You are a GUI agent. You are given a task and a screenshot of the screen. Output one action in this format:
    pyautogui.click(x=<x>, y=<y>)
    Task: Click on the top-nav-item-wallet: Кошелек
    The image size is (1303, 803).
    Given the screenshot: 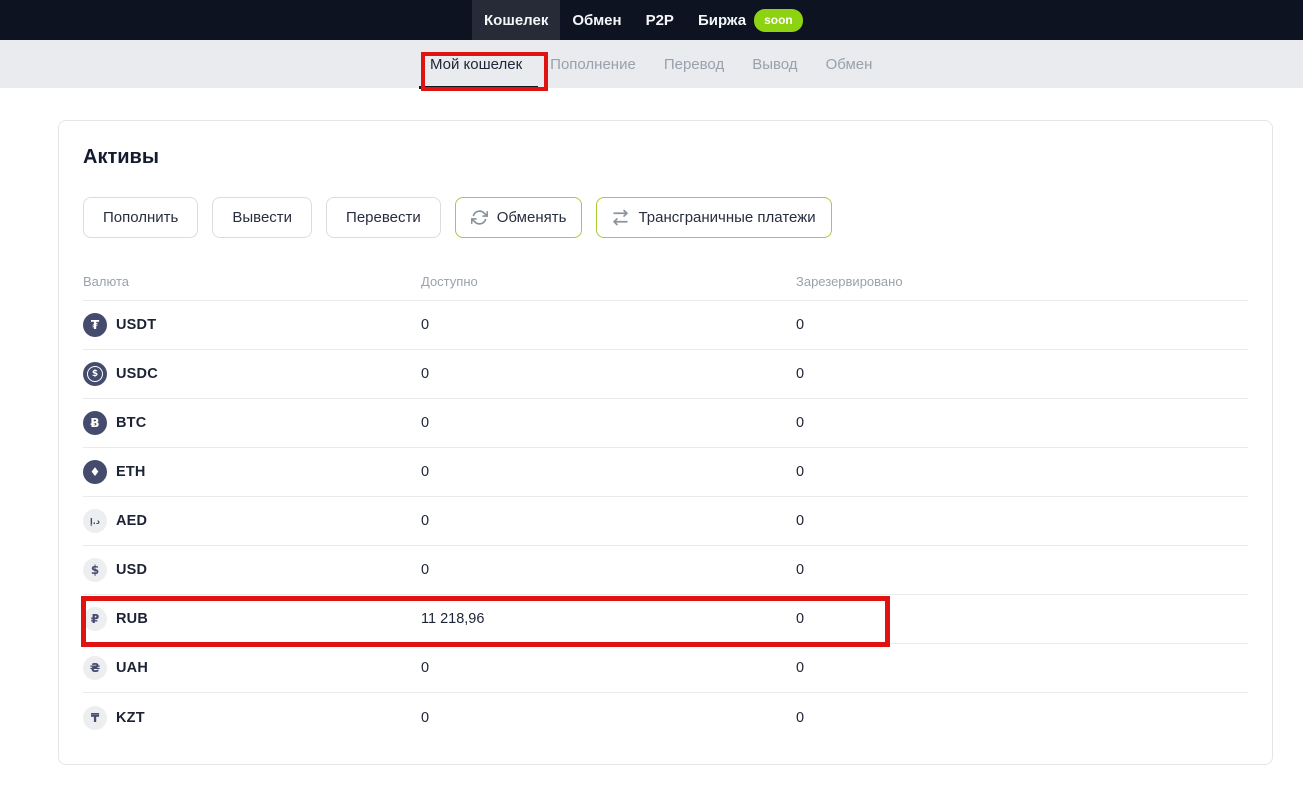 What is the action you would take?
    pyautogui.click(x=516, y=20)
    